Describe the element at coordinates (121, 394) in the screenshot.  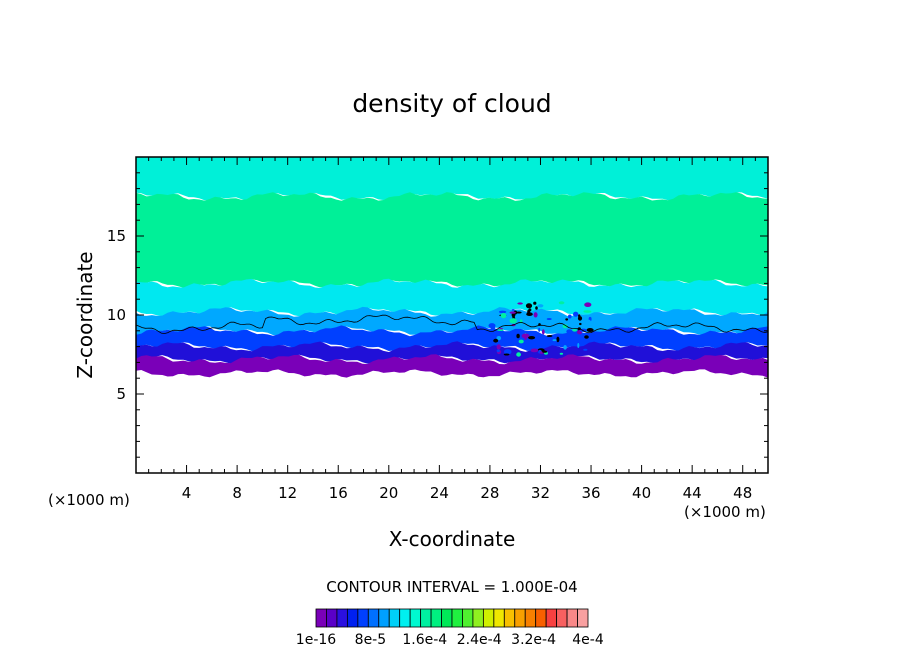
I see `y-tick-label: 5` at that location.